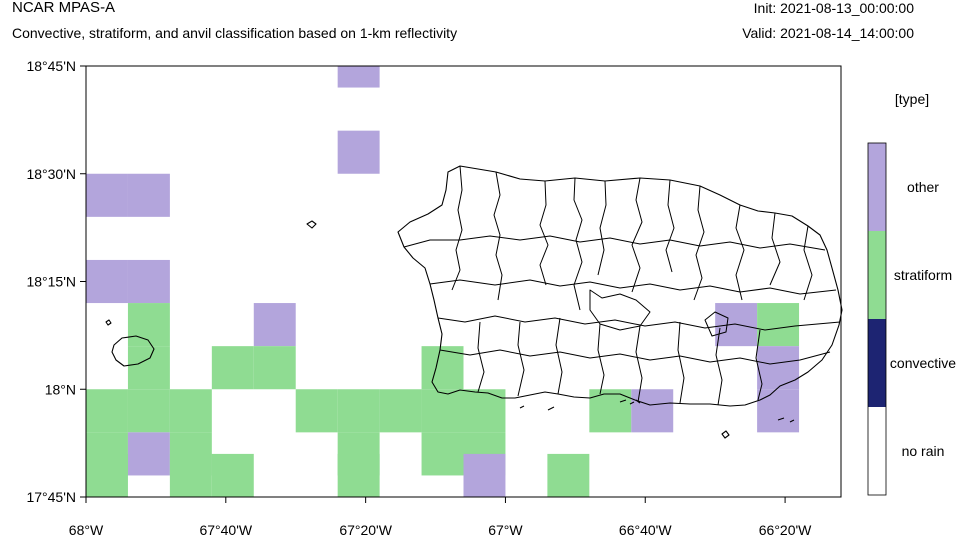 This screenshot has height=537, width=957. I want to click on x-tick-label: 68°W, so click(86, 529).